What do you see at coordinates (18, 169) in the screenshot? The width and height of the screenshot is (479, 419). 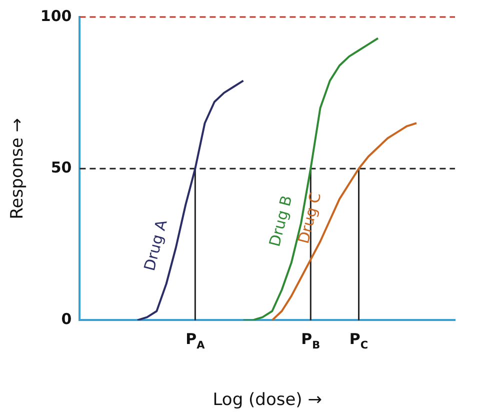 I see `y-axis-title: Response →` at bounding box center [18, 169].